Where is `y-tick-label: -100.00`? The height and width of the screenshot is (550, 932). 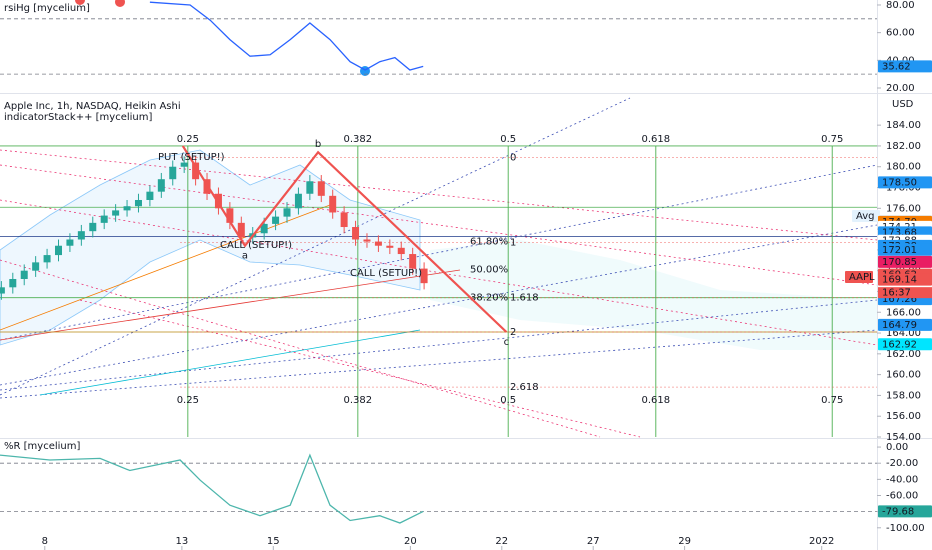
y-tick-label: -100.00 is located at coordinates (905, 528).